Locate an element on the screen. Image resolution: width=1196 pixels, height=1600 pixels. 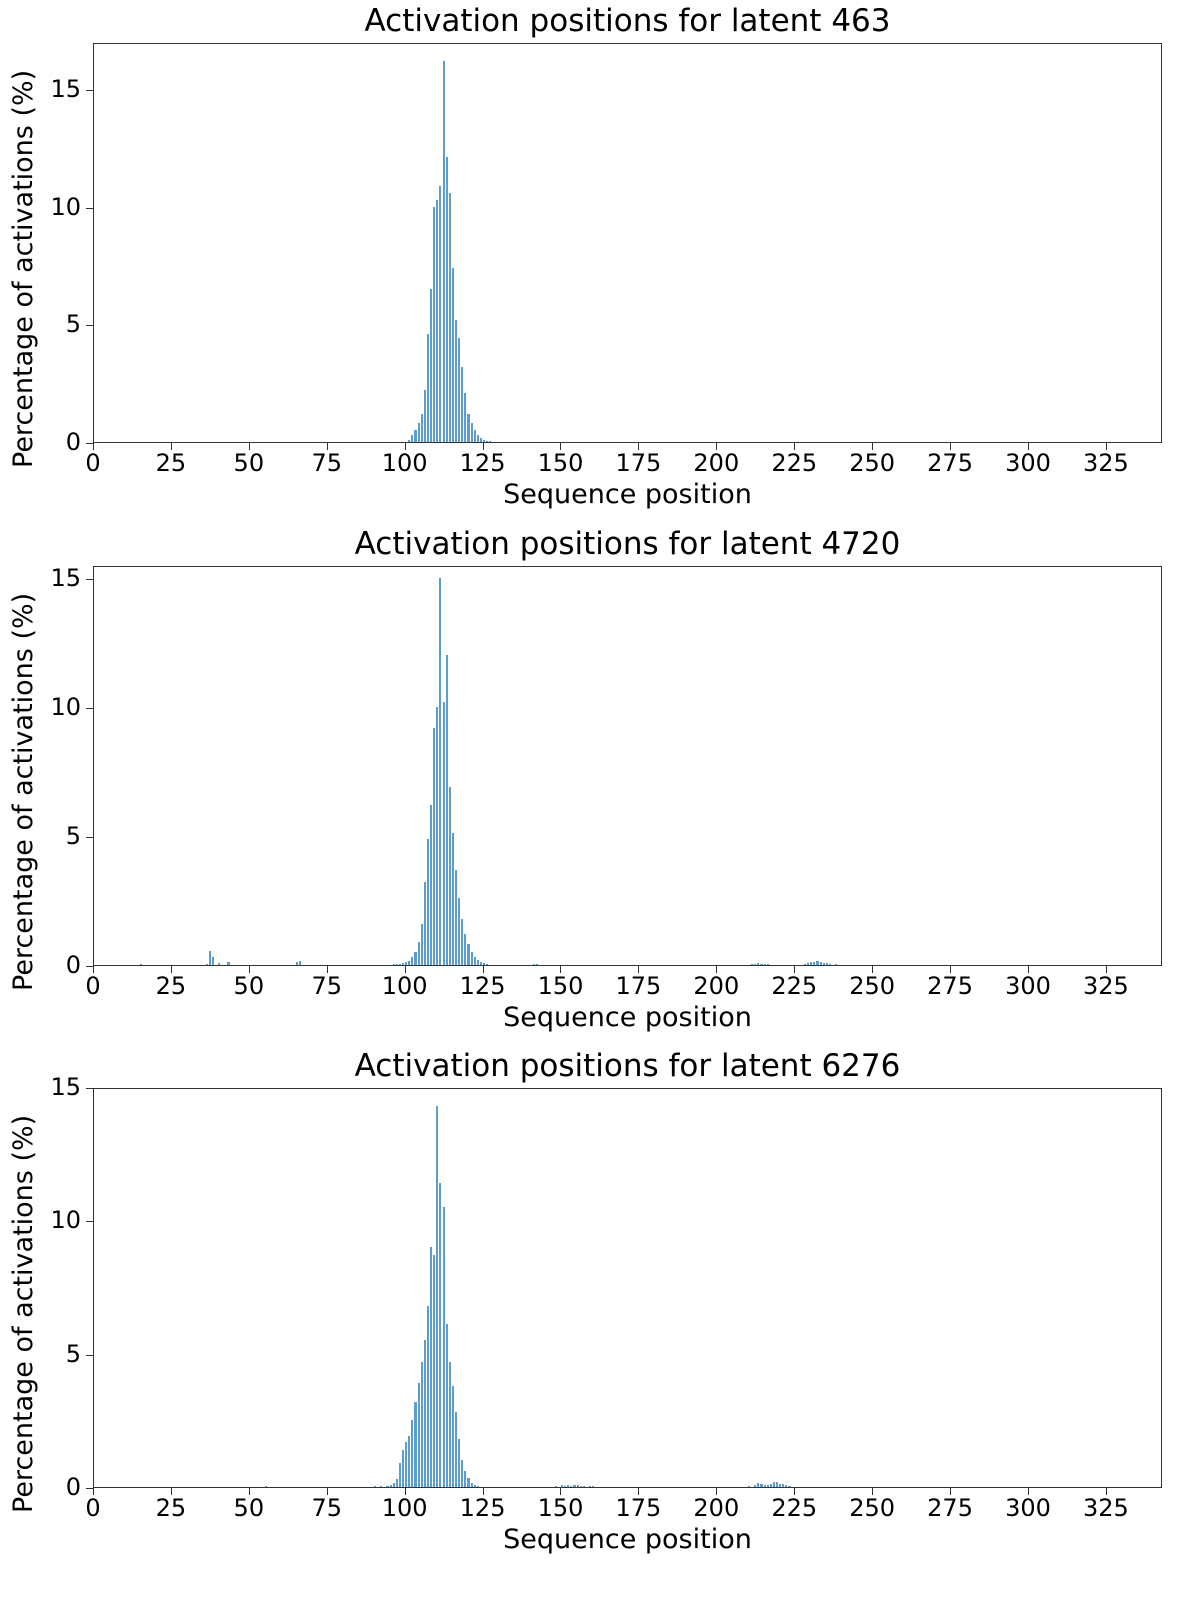
y-tick-label: 0 is located at coordinates (73, 1487).